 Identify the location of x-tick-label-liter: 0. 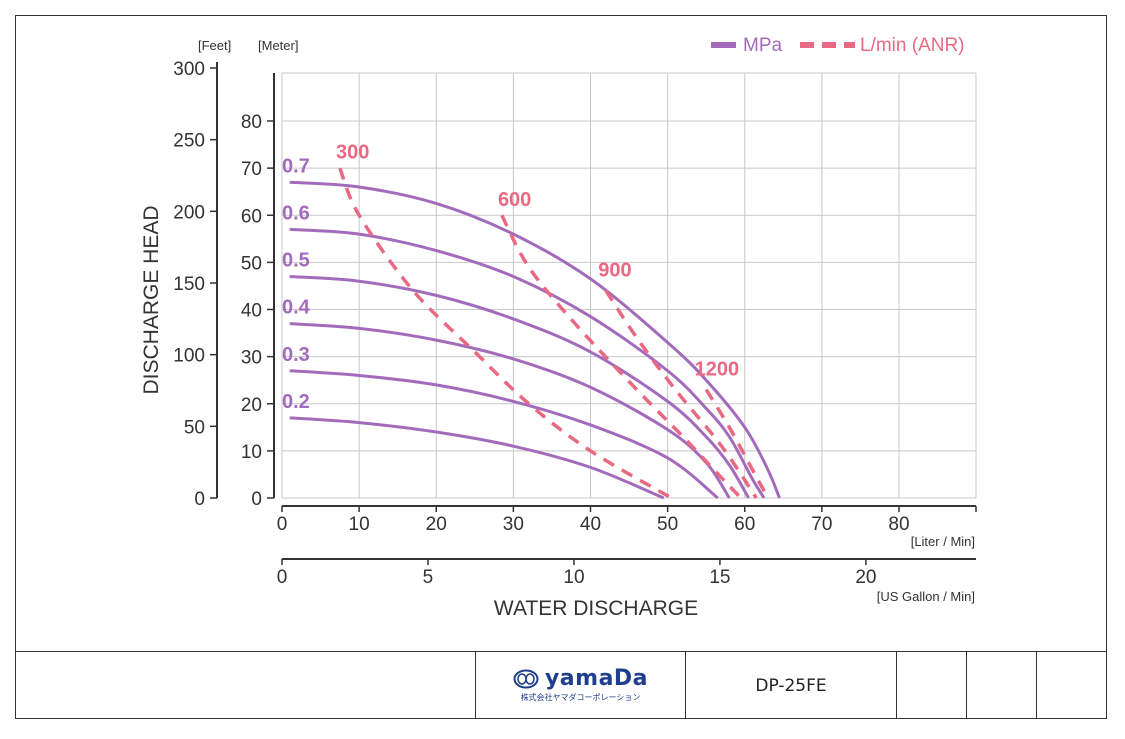
(282, 524).